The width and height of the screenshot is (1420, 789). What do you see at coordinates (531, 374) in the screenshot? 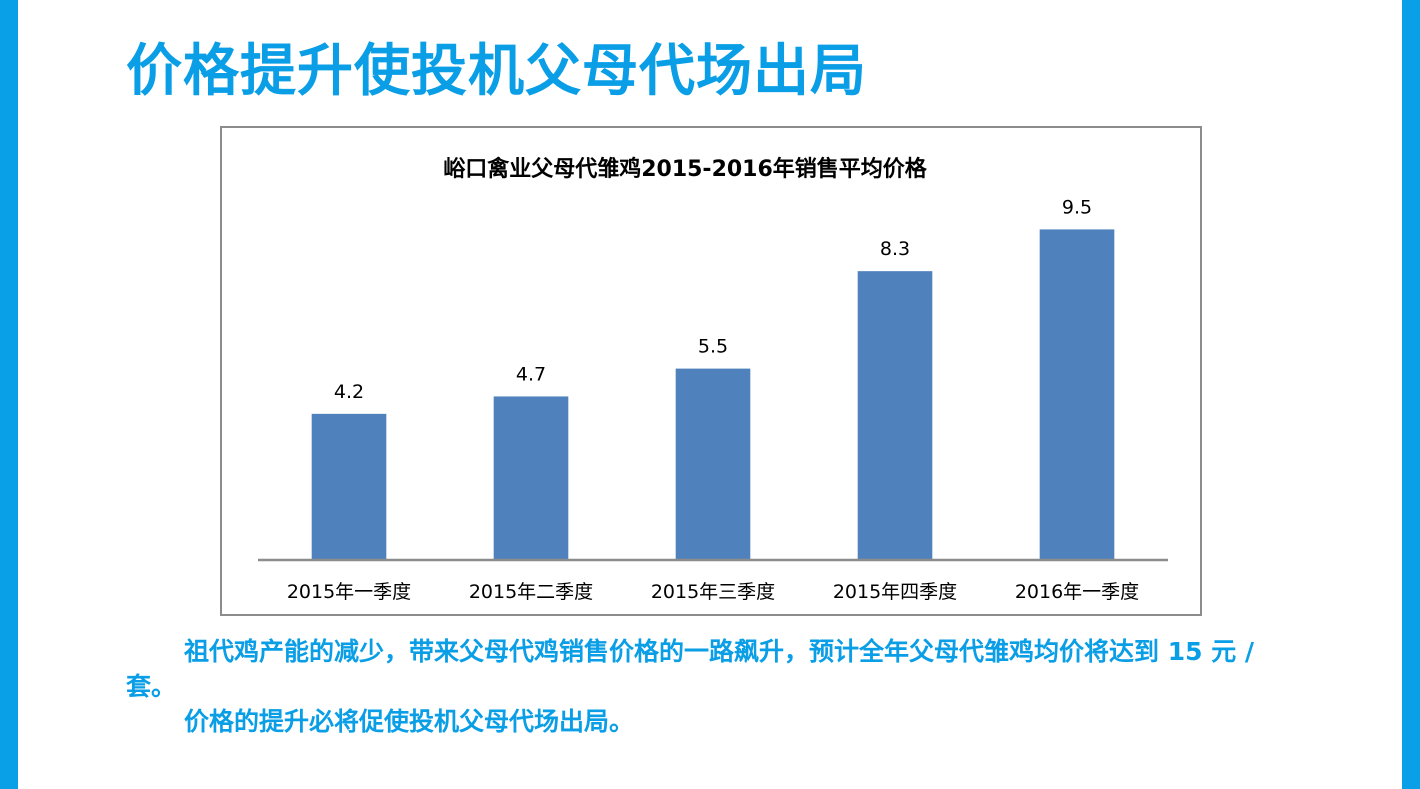
I see `data-label-2: 4.7` at bounding box center [531, 374].